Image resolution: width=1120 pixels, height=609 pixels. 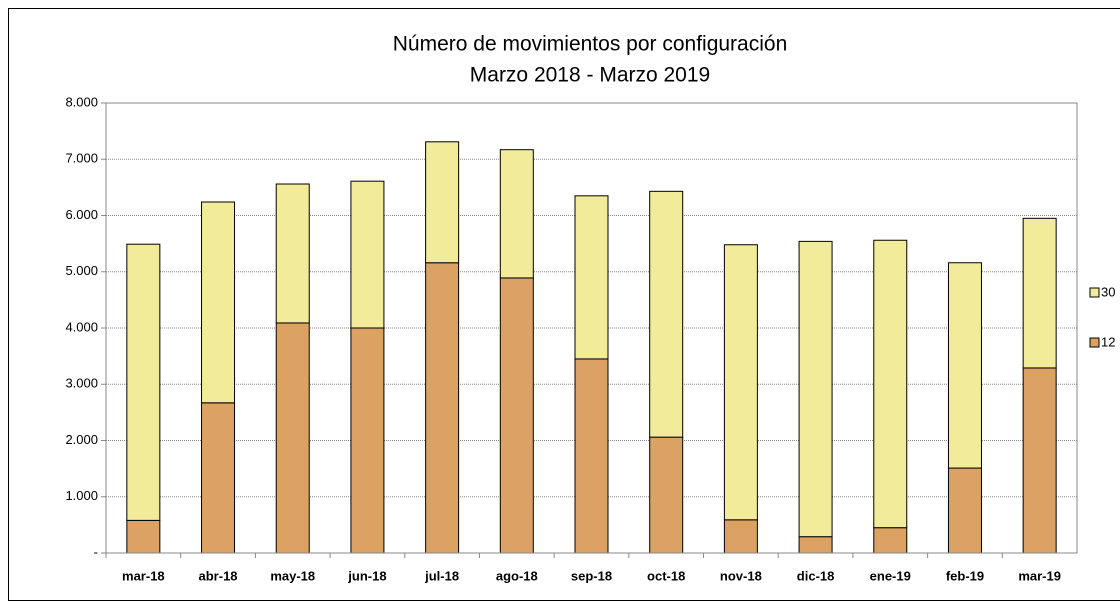 I want to click on x-tick-label: jul-18, so click(x=441, y=575).